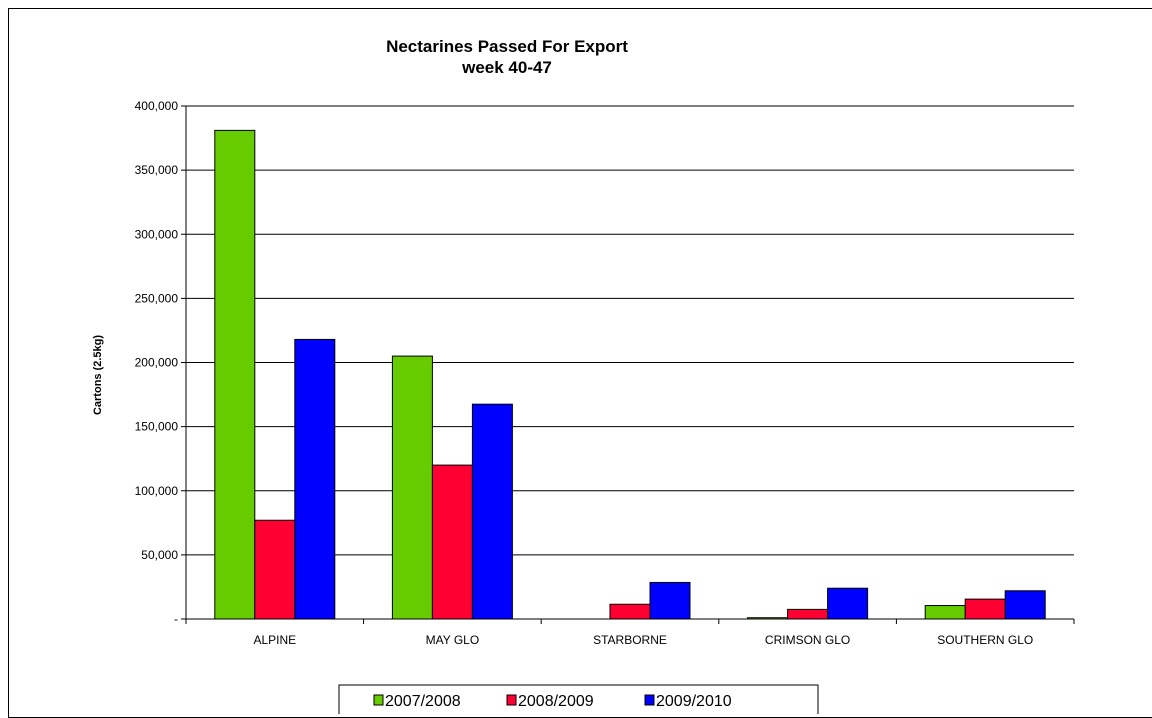 Image resolution: width=1152 pixels, height=718 pixels. I want to click on legend-box, so click(578, 699).